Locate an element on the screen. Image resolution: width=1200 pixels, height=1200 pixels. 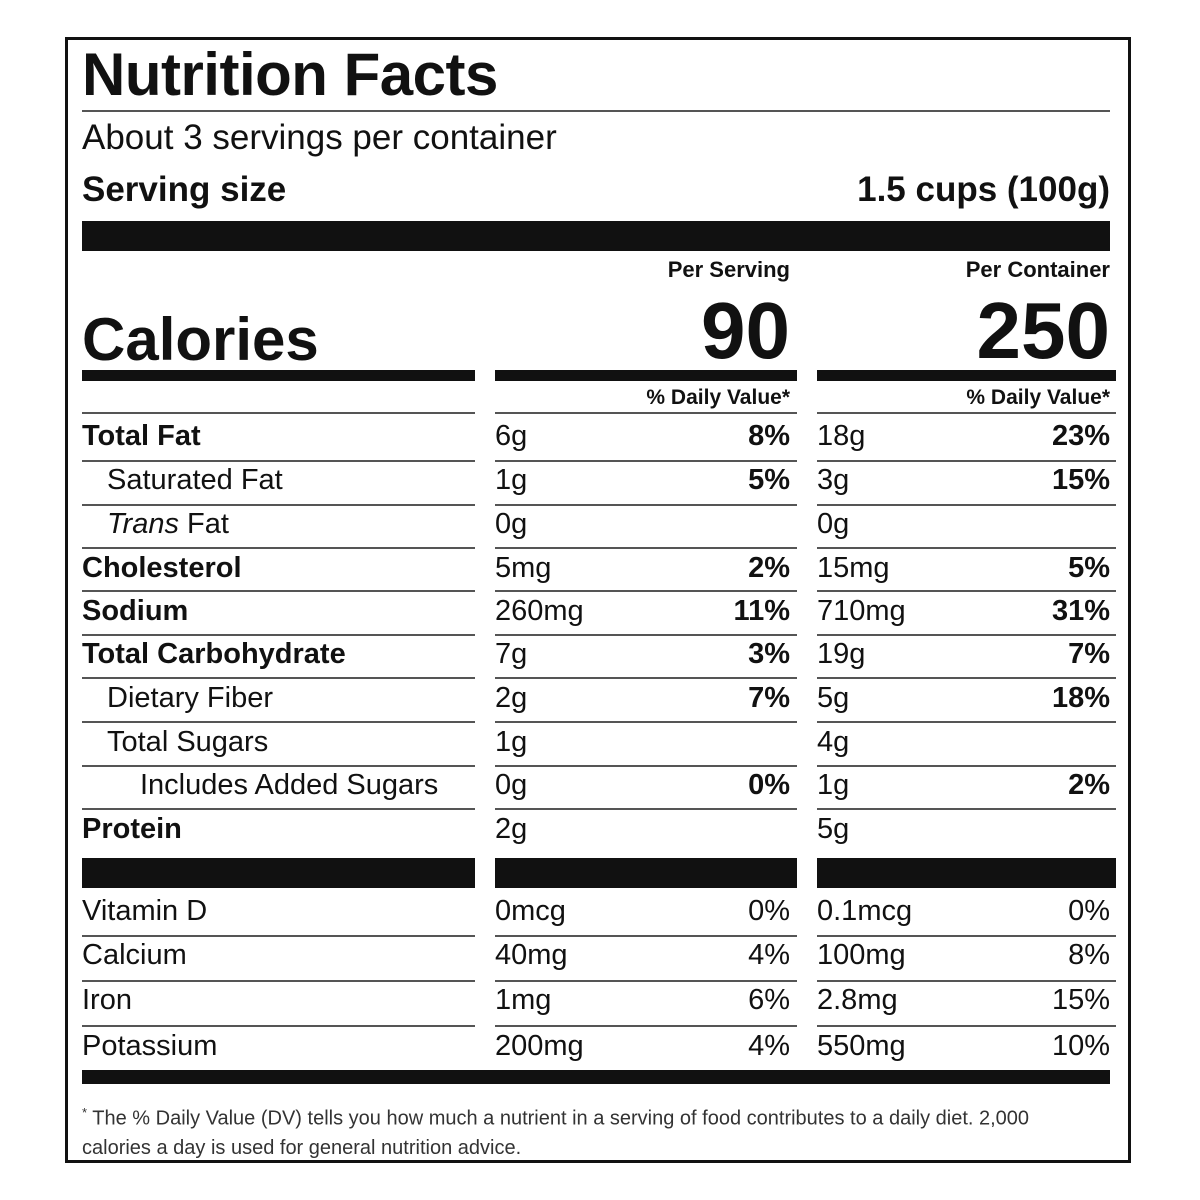
dv-percent-per-container: 23% is located at coordinates (1080, 436).